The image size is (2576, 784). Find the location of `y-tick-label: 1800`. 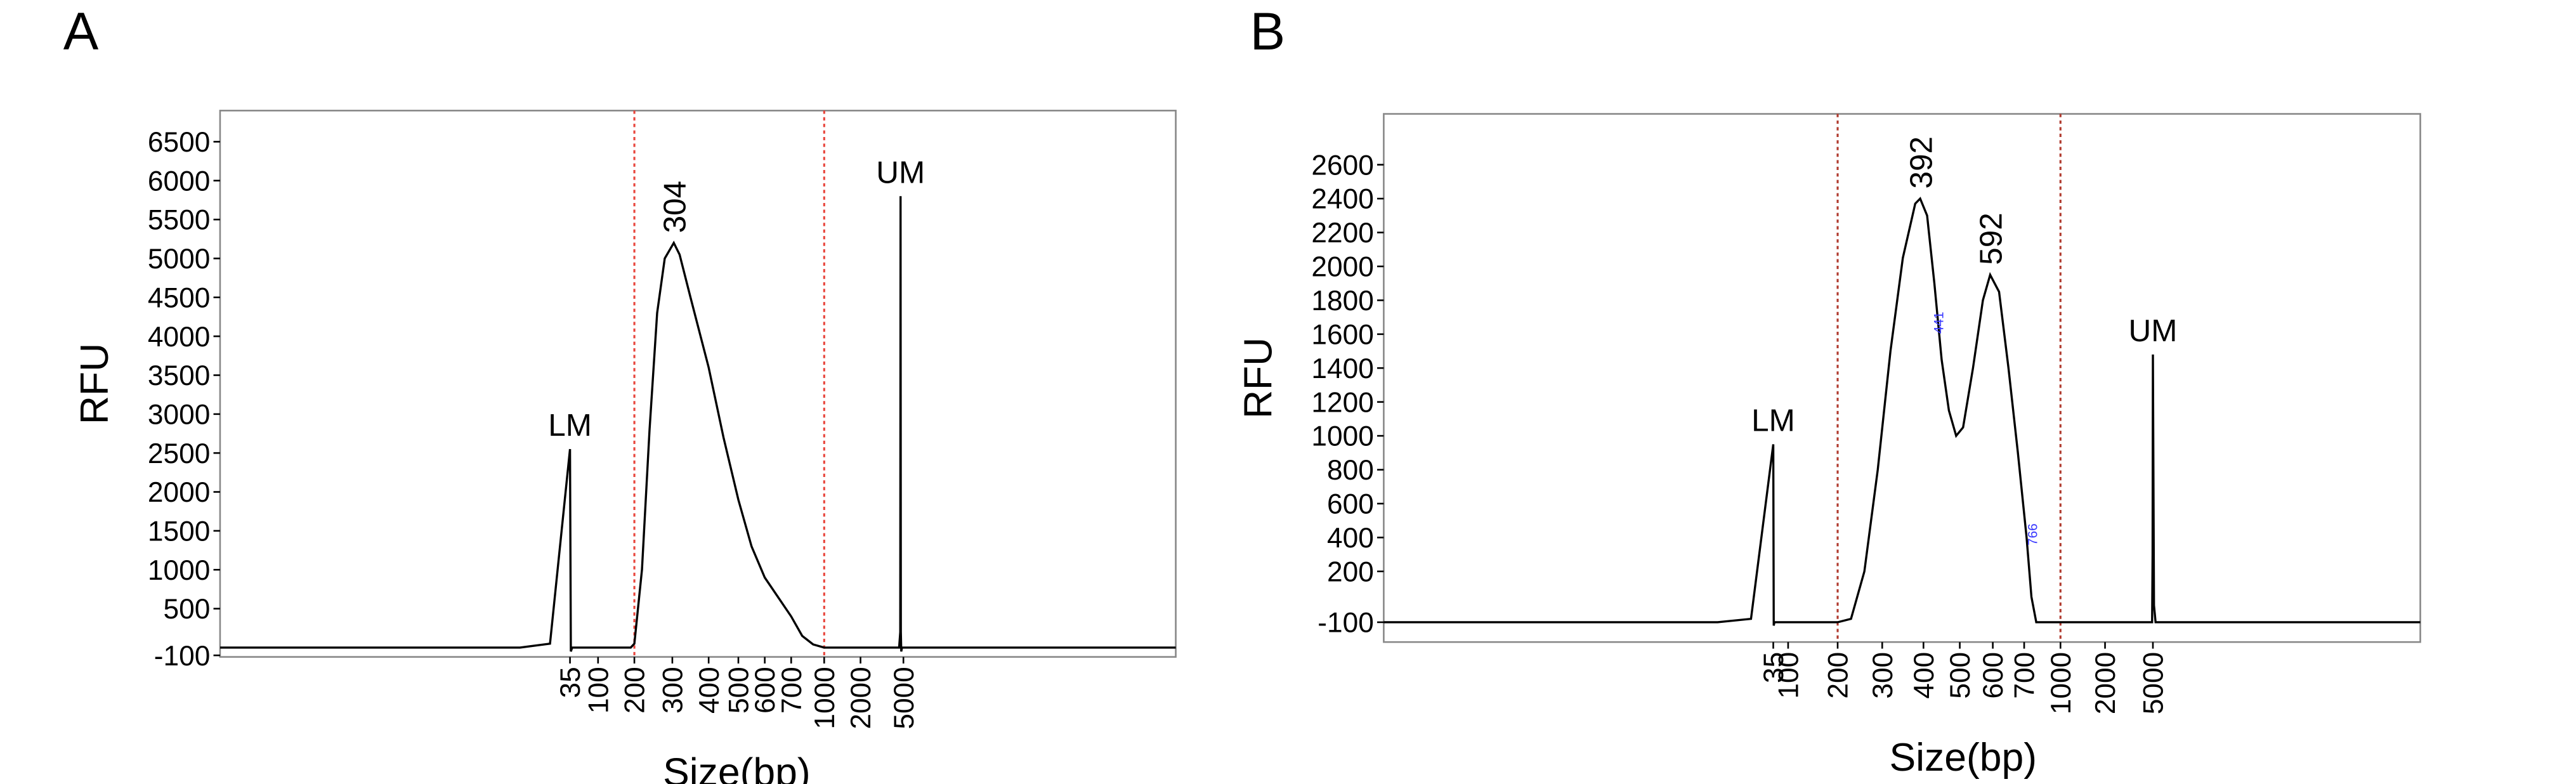

y-tick-label: 1800 is located at coordinates (1342, 301).